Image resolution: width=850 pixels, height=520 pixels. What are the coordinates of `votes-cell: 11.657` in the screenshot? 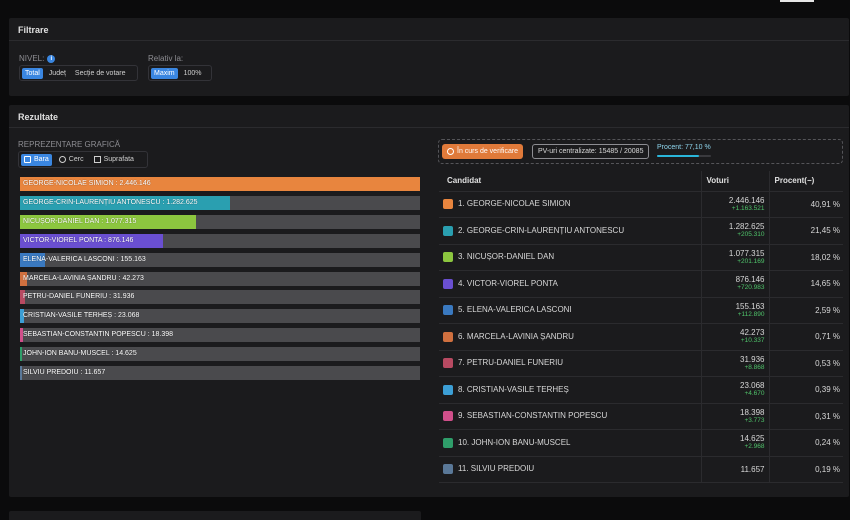 It's located at (734, 469).